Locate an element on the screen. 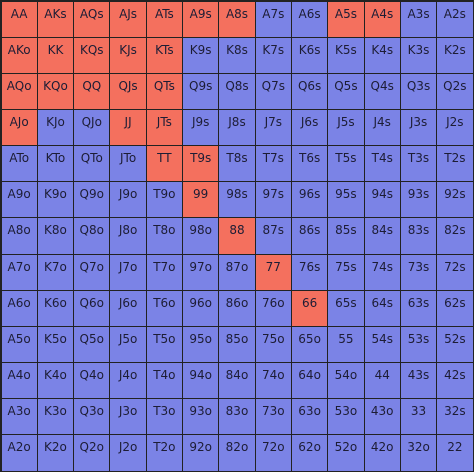 This screenshot has width=474, height=472. hand-cell-87o: 87o is located at coordinates (237, 272).